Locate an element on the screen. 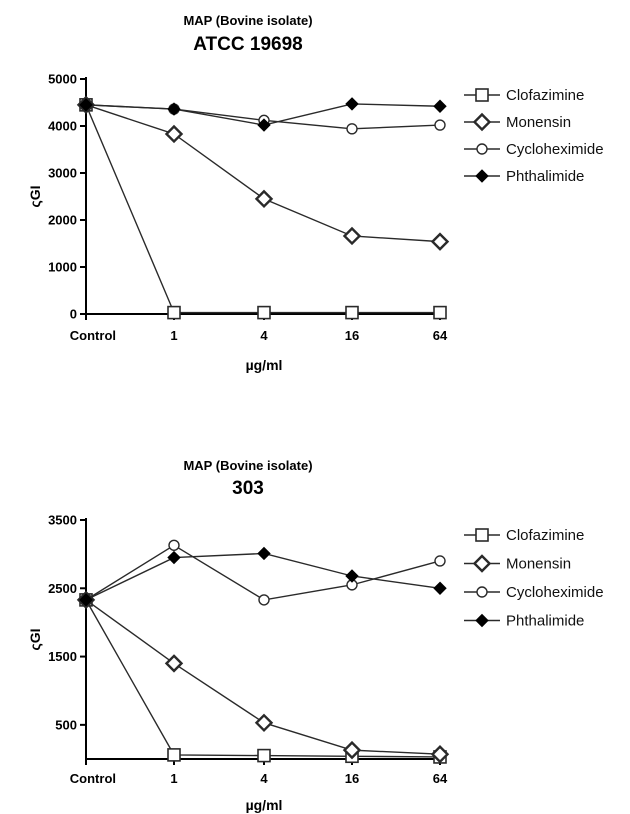  y-tick-label: 3500 is located at coordinates (62, 520).